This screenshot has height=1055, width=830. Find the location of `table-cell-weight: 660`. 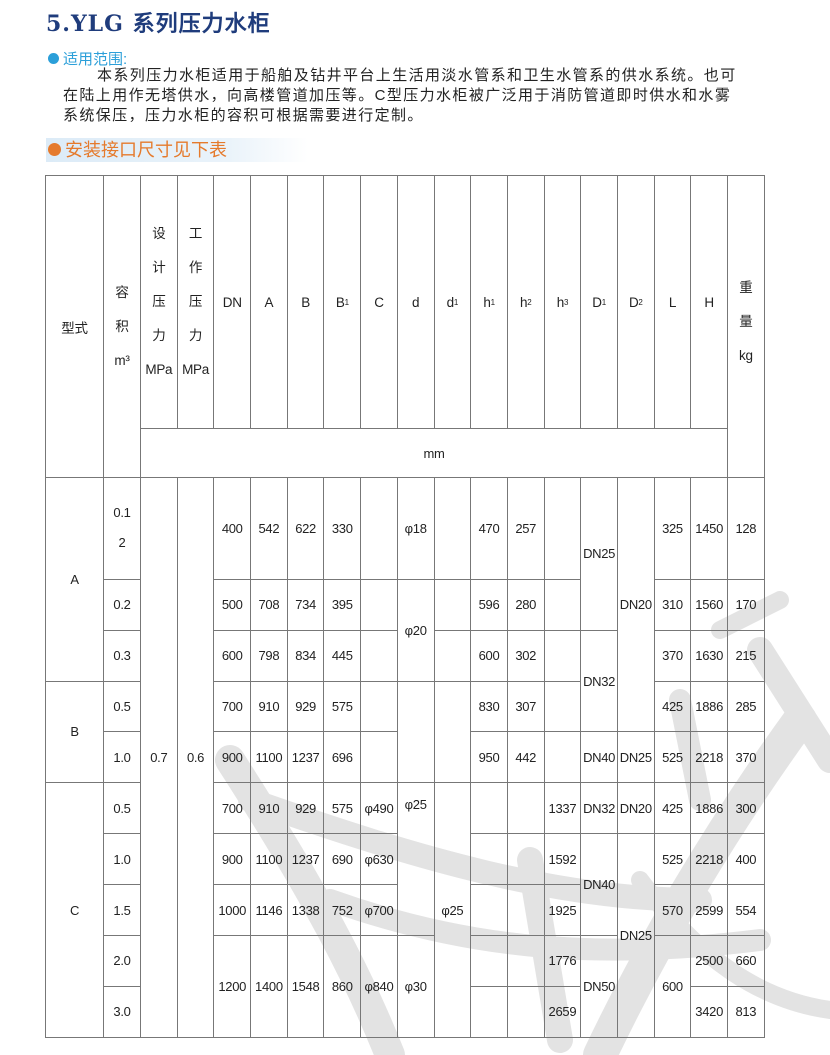

table-cell-weight: 660 is located at coordinates (746, 961).